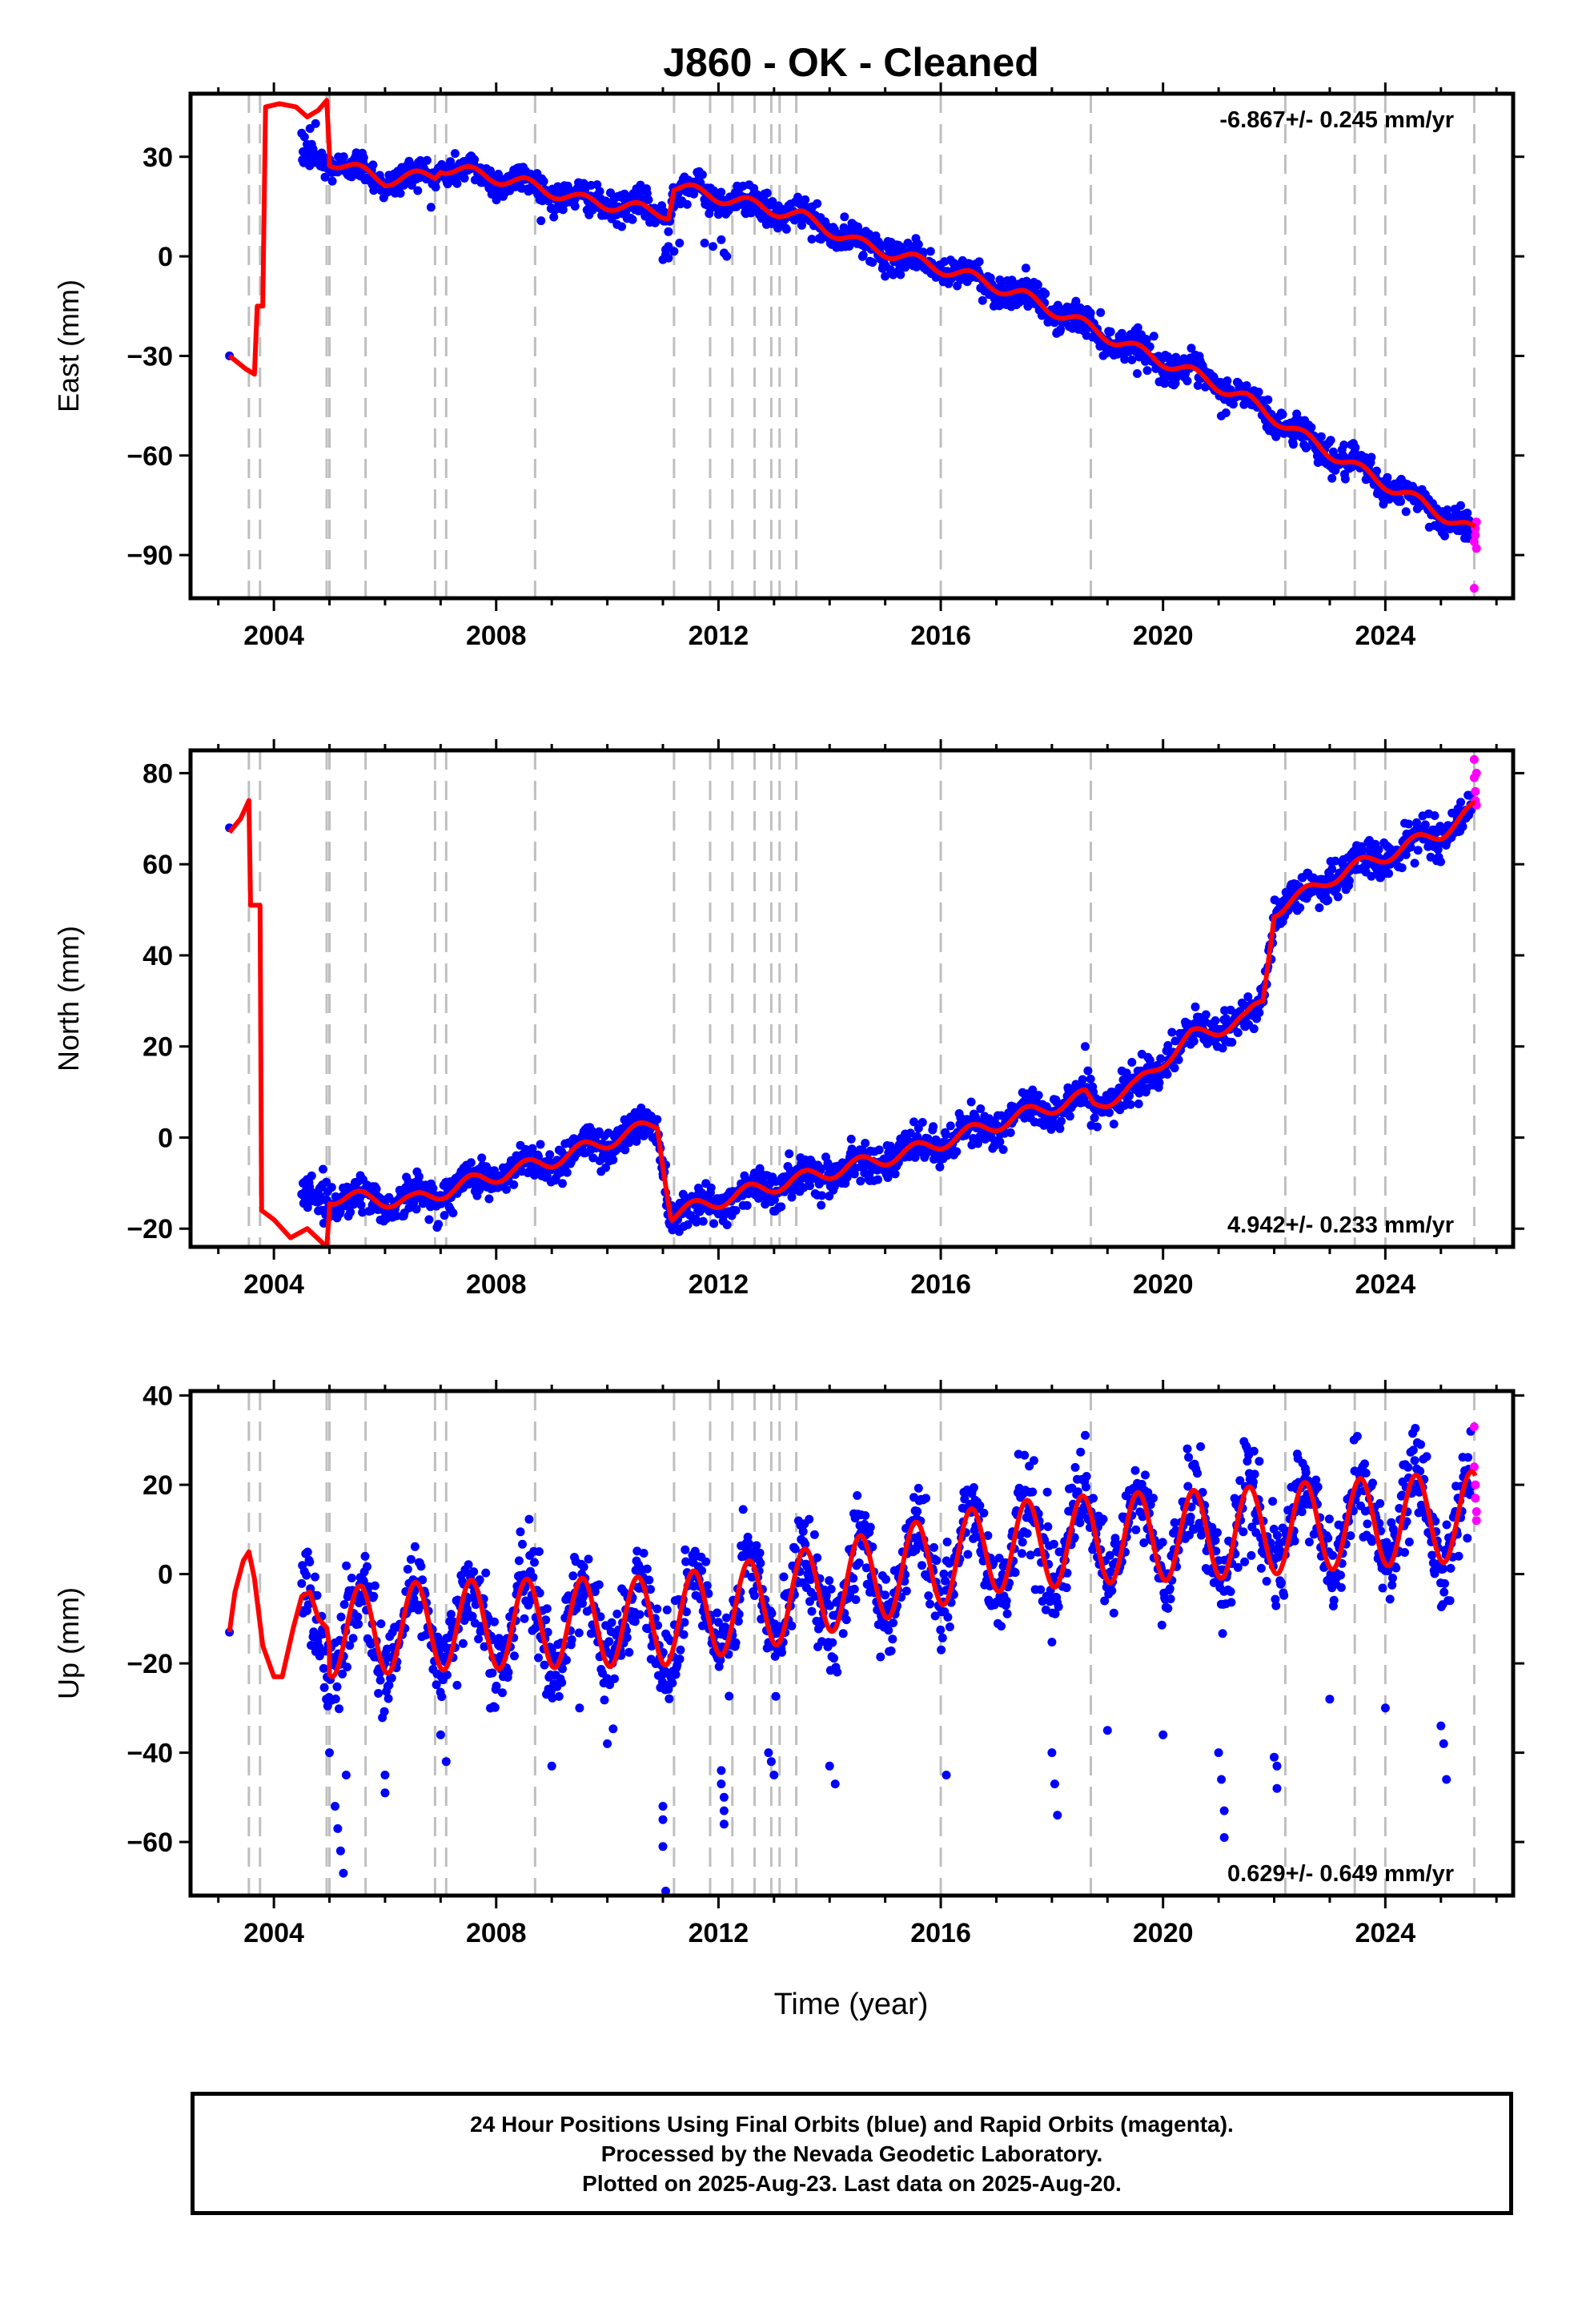  Describe the element at coordinates (1340, 1225) in the screenshot. I see `rate-label-north: 4.942+/- 0.233 mm/yr` at that location.